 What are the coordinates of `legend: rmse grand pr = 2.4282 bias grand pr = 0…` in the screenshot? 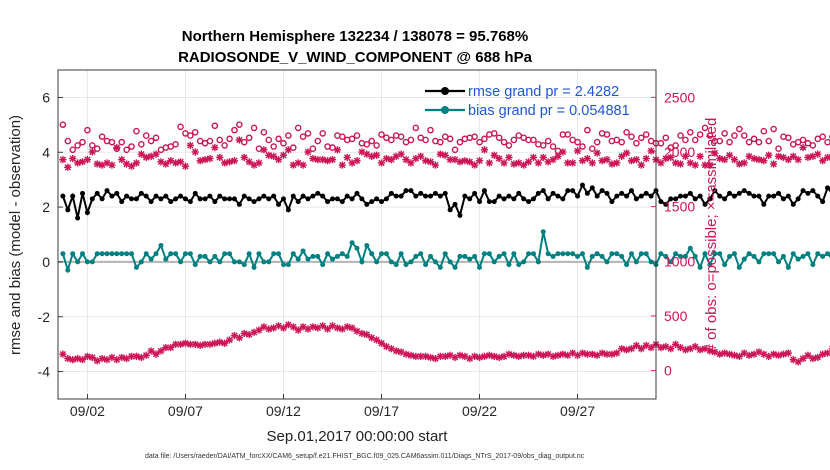 It's located at (527, 101).